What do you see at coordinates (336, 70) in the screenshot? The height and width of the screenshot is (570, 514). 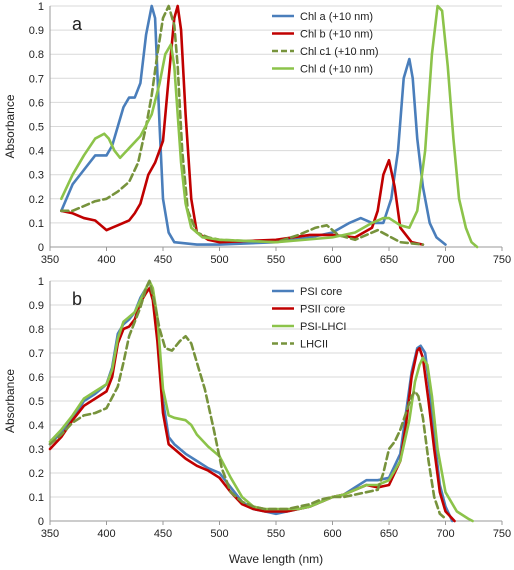 I see `legend-label: Chl d (+10 nm)` at bounding box center [336, 70].